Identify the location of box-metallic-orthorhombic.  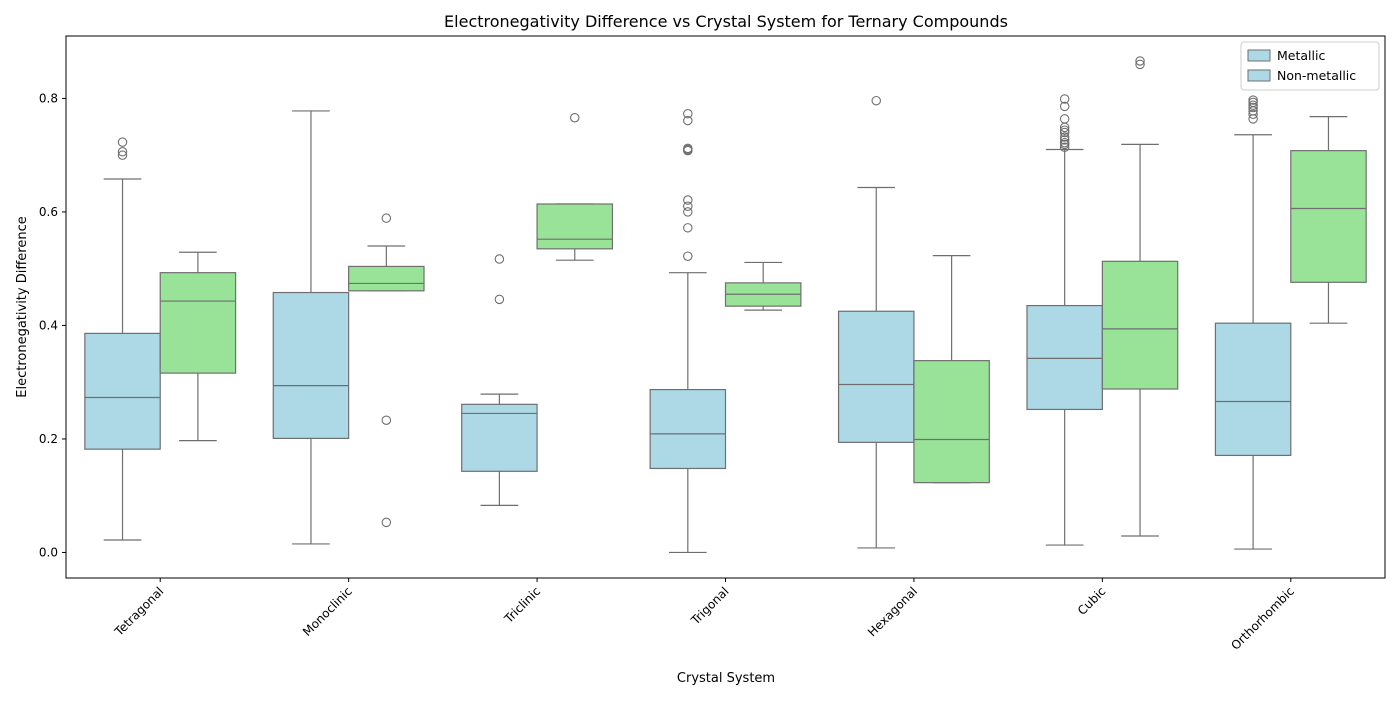
(1253, 322).